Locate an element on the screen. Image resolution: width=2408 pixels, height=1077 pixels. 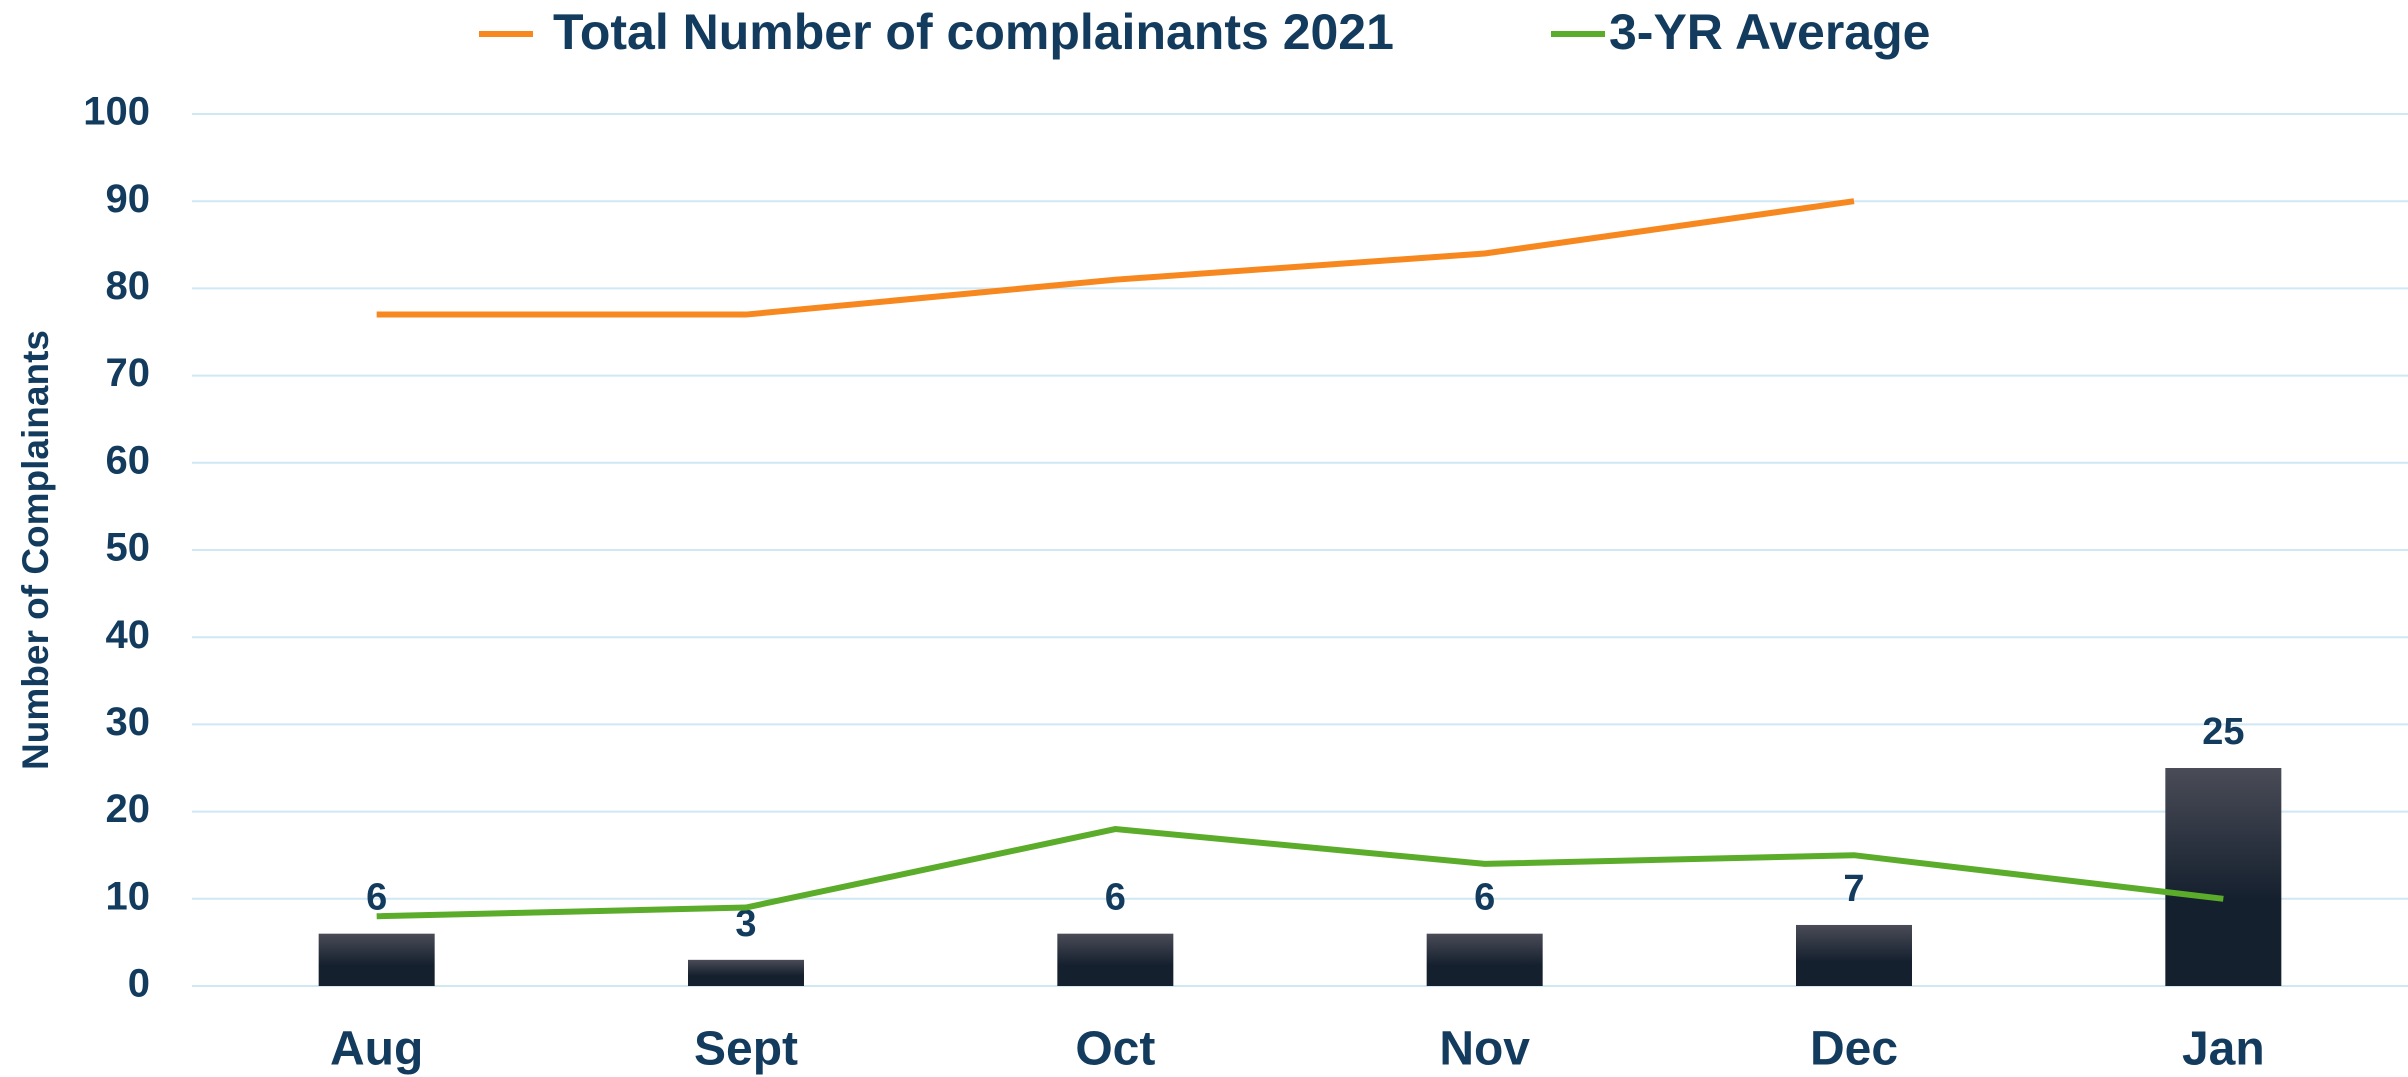
y-tick-label: 50 is located at coordinates (128, 548).